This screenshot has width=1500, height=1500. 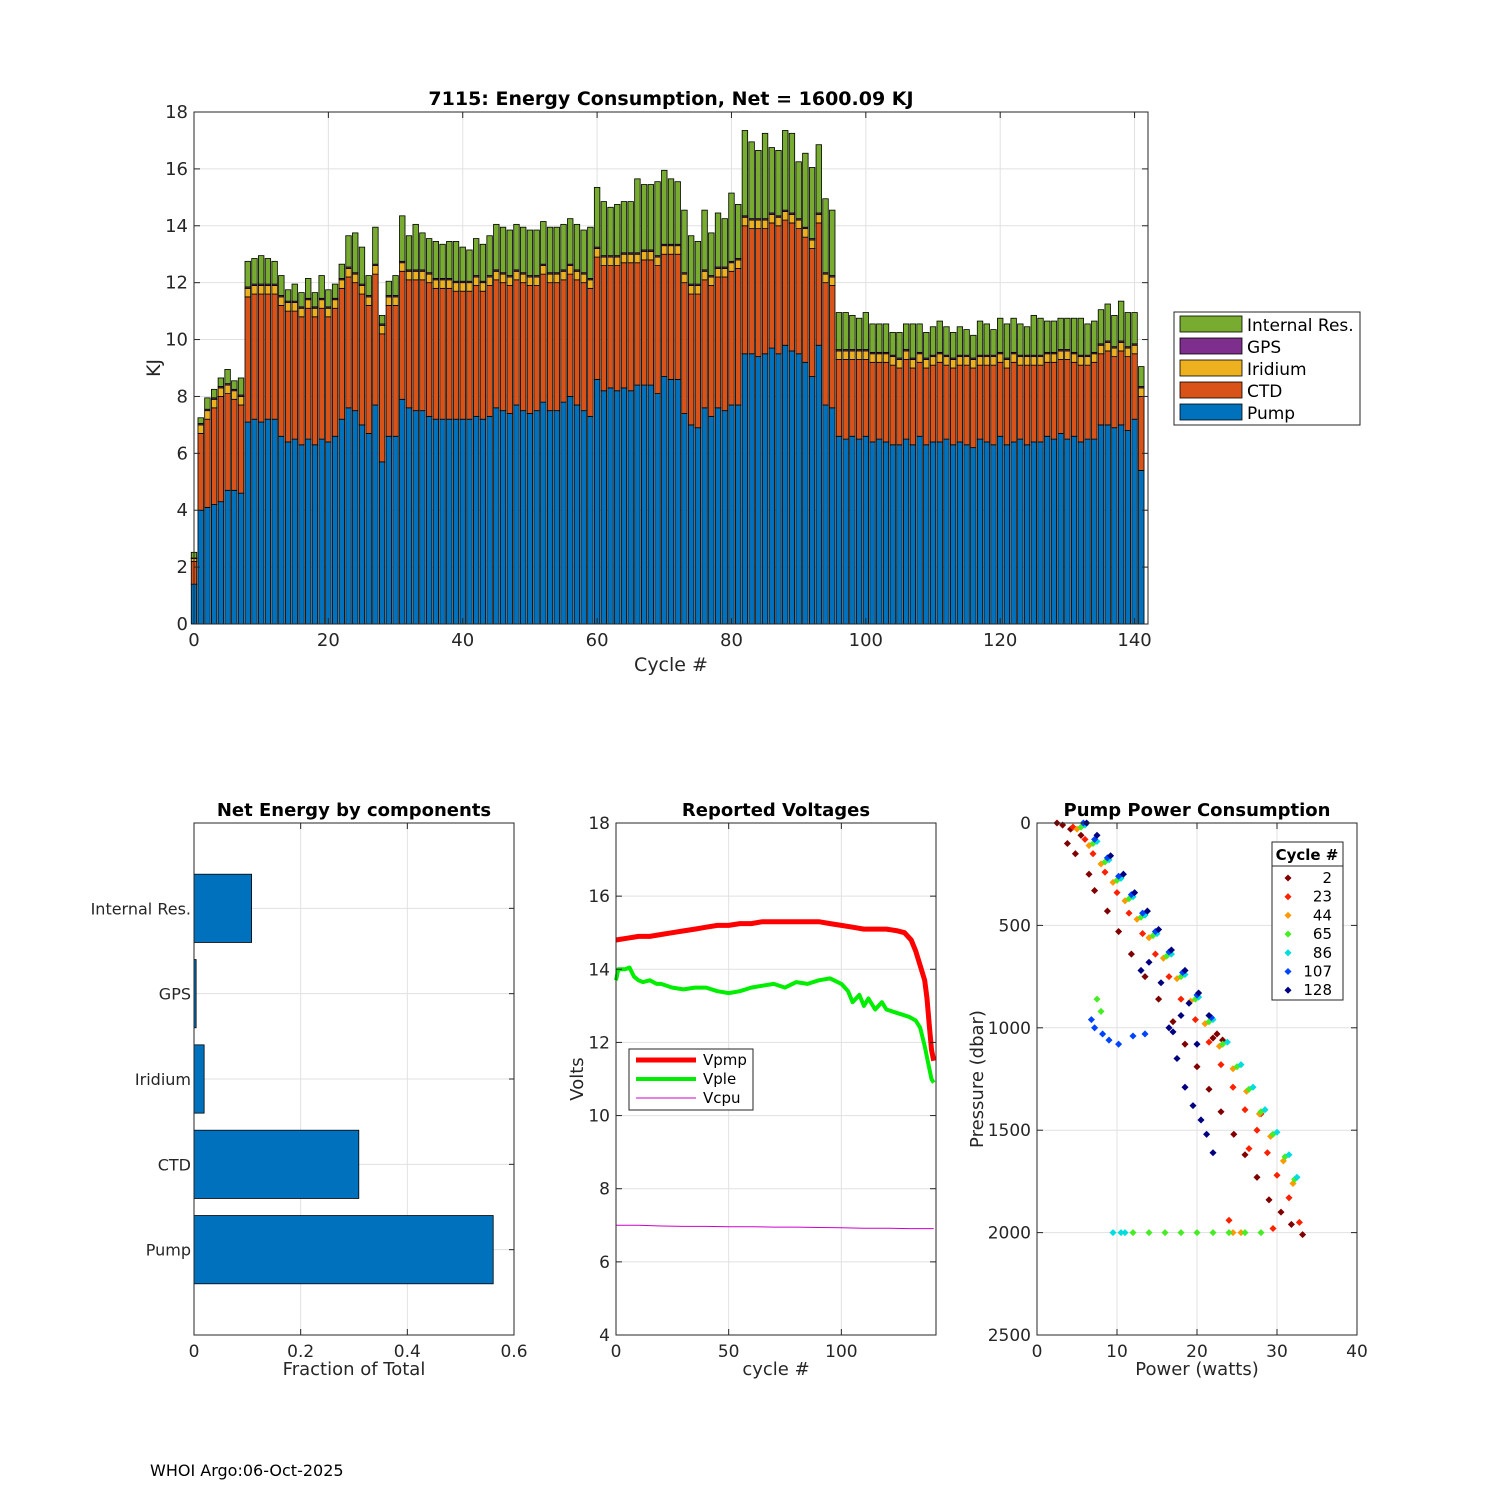 What do you see at coordinates (599, 897) in the screenshot?
I see `y-tick-label: 16` at bounding box center [599, 897].